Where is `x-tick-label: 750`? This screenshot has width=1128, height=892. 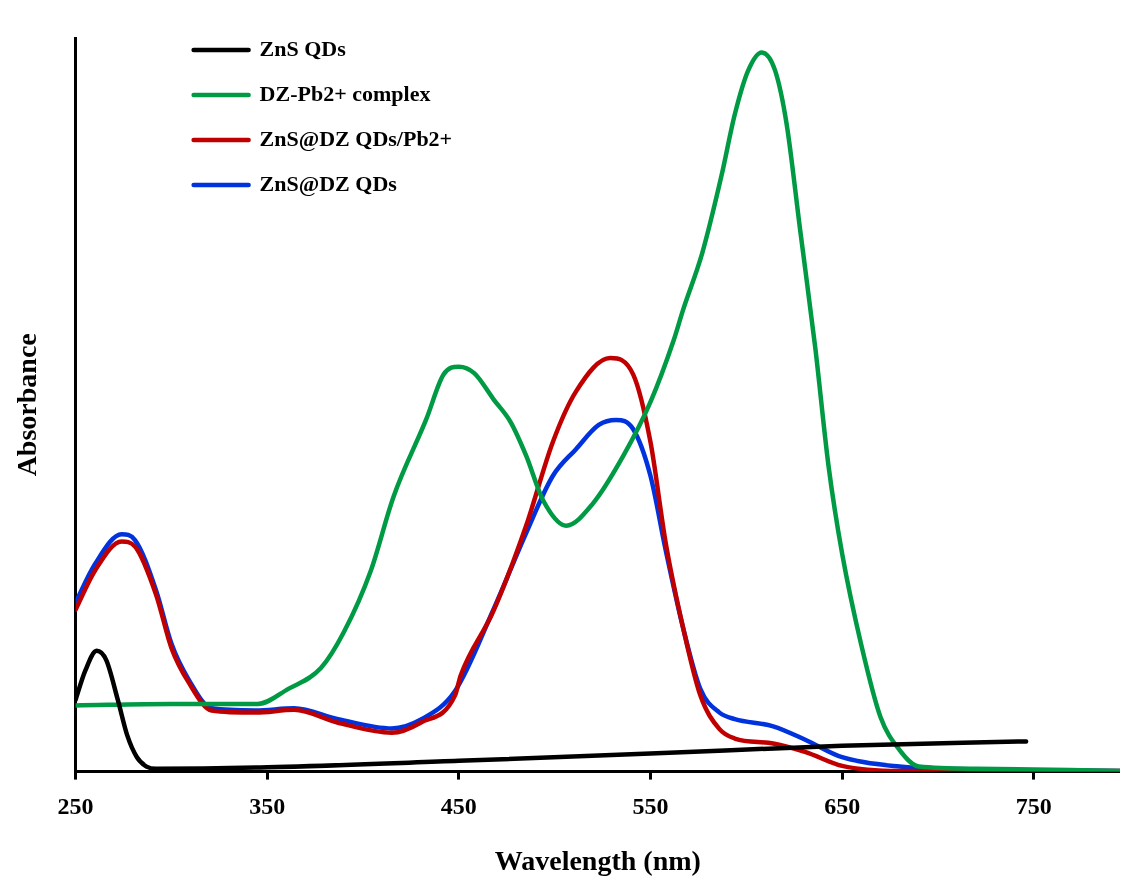
x-tick-label: 750 is located at coordinates (1033, 806).